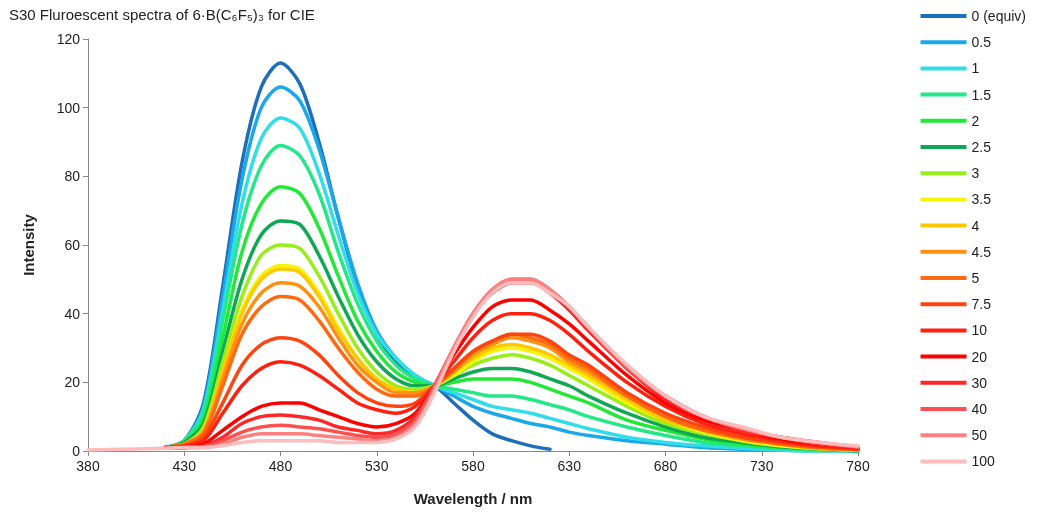 The width and height of the screenshot is (1037, 513). I want to click on x-tick-label: 480, so click(280, 466).